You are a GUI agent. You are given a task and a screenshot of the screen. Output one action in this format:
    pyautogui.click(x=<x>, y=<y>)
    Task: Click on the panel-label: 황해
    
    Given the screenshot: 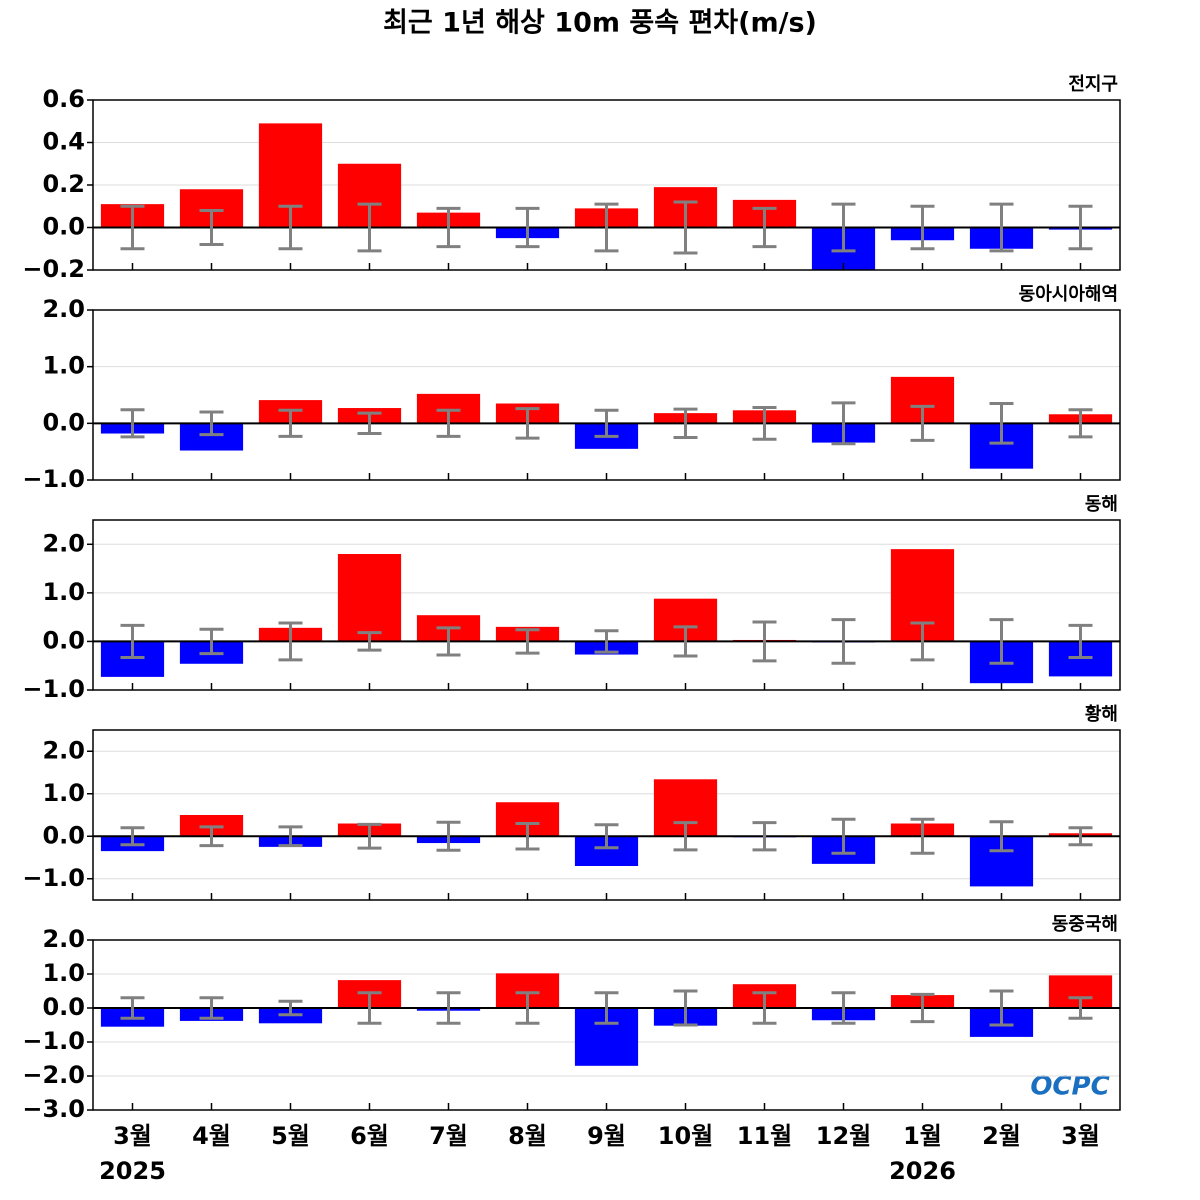 What is the action you would take?
    pyautogui.click(x=1101, y=714)
    